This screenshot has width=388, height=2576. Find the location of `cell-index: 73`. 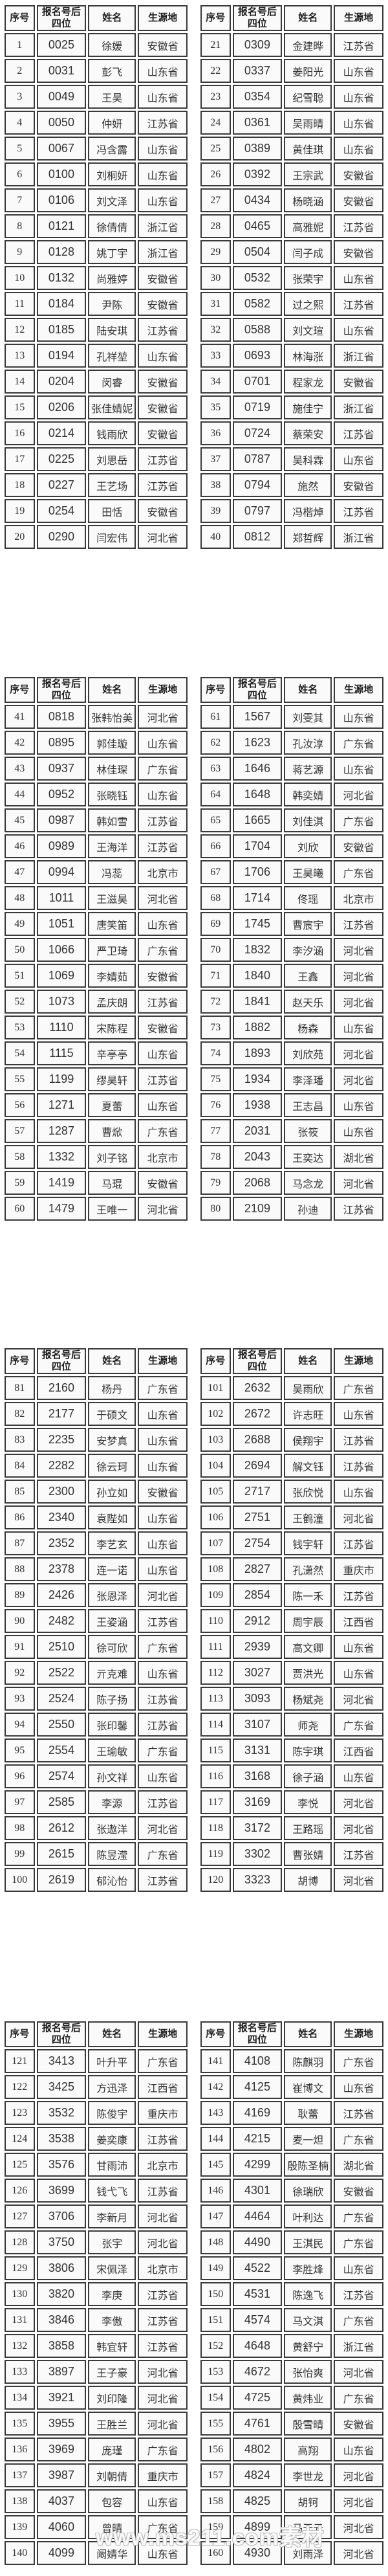

cell-index: 73 is located at coordinates (215, 1027).